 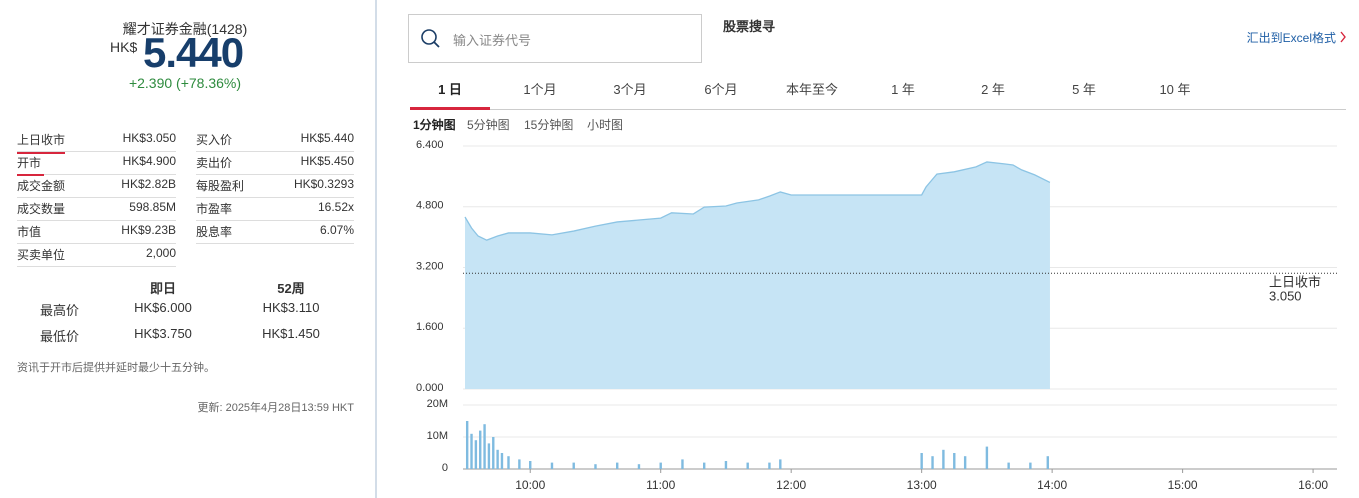 What do you see at coordinates (430, 388) in the screenshot?
I see `y-tick-label: 0.000` at bounding box center [430, 388].